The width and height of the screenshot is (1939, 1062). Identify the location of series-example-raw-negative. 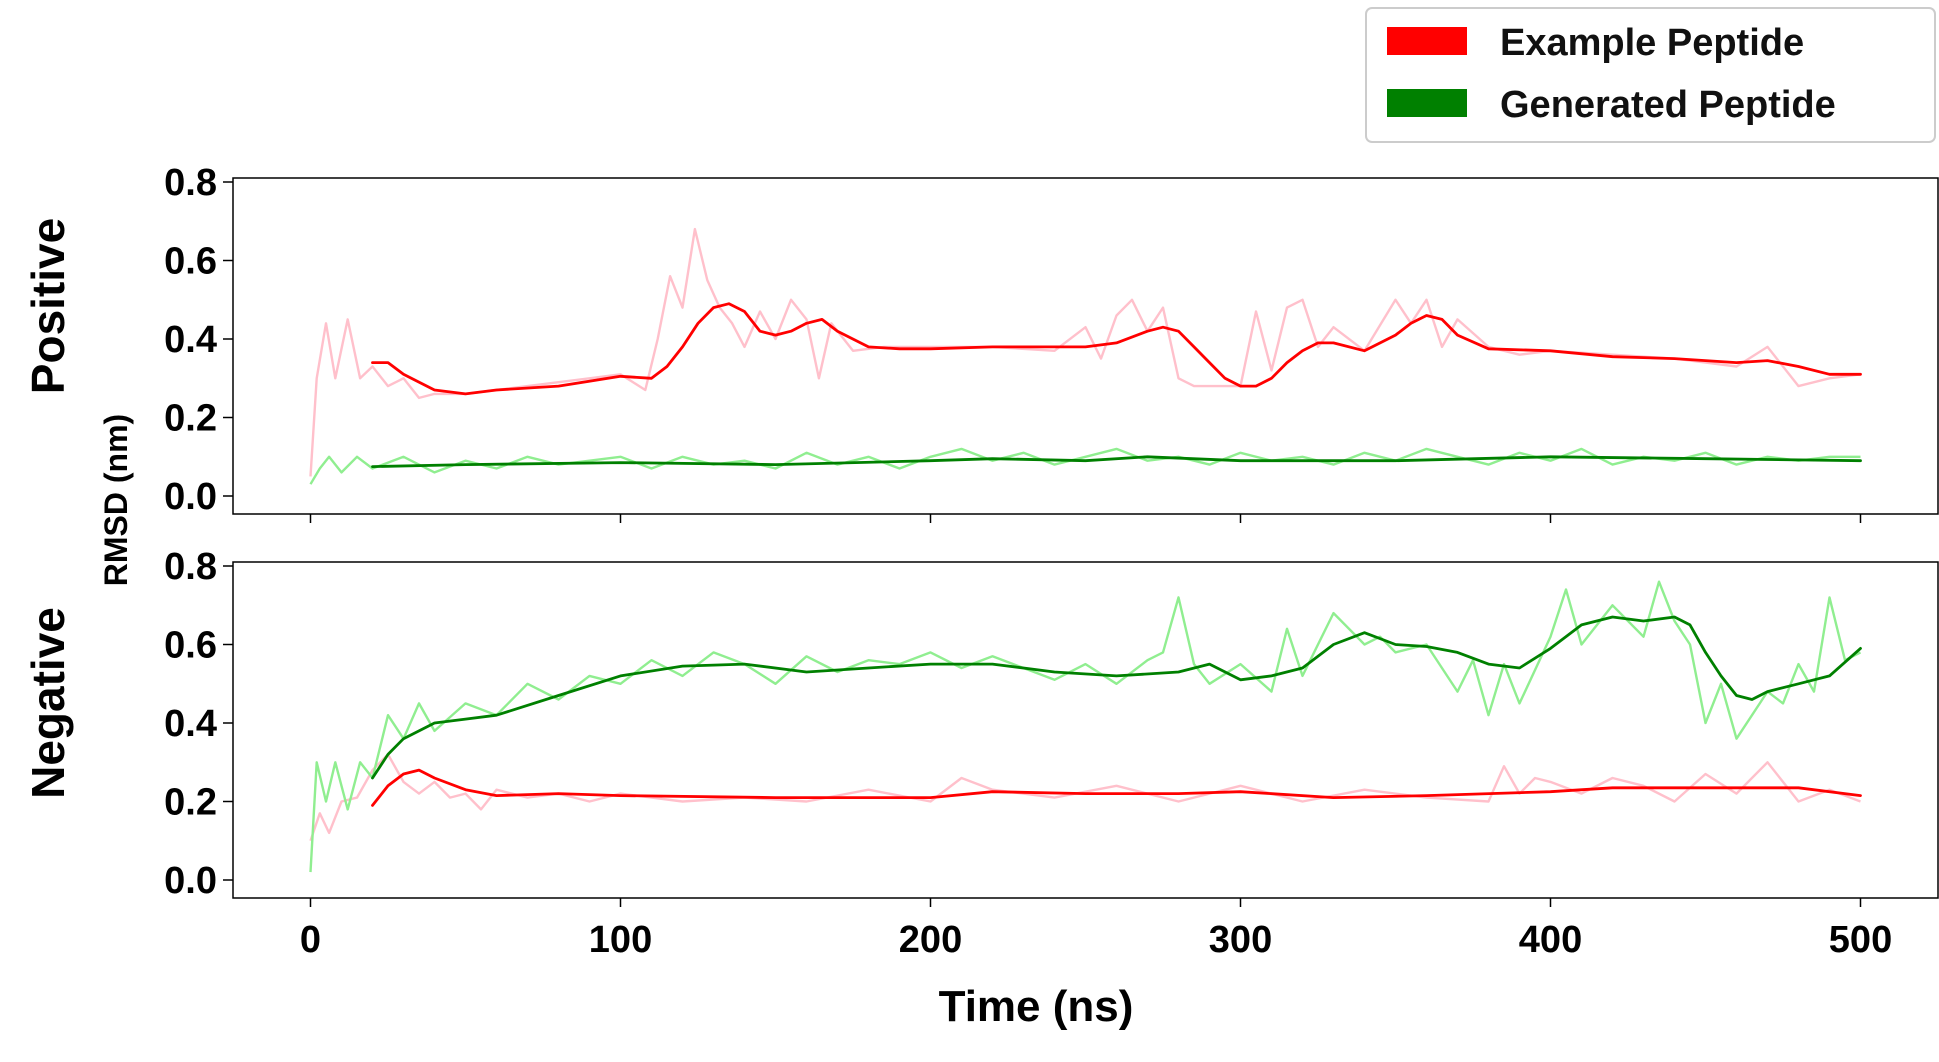
(1085, 797).